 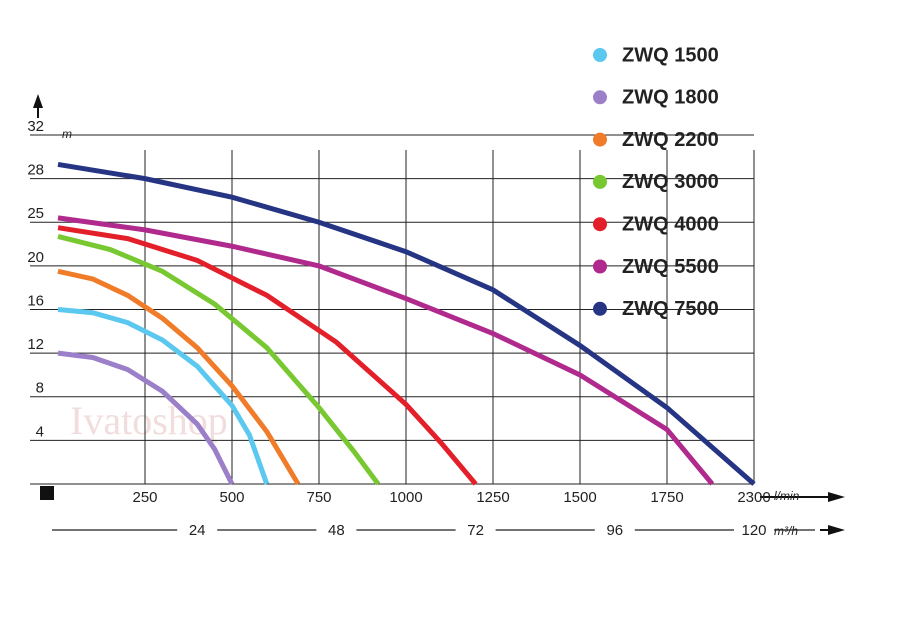 What do you see at coordinates (35, 170) in the screenshot?
I see `y-tick-label: 28` at bounding box center [35, 170].